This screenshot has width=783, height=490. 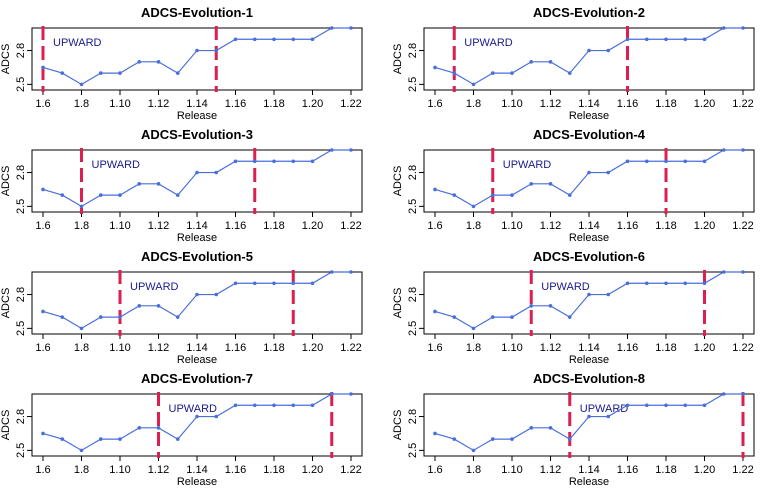 What do you see at coordinates (589, 378) in the screenshot?
I see `chart-title: ADCS-Evolution-8` at bounding box center [589, 378].